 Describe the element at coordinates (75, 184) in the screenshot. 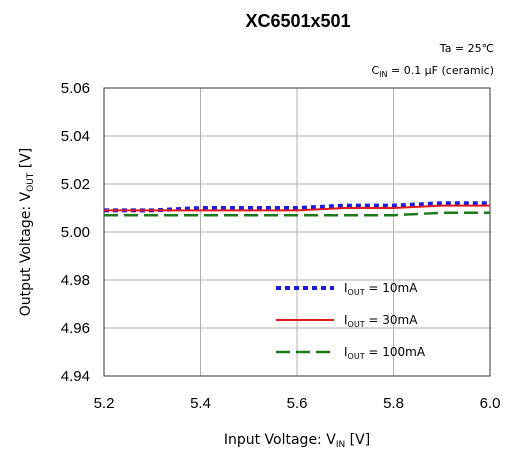

I see `y-tick-label: 5.02` at that location.